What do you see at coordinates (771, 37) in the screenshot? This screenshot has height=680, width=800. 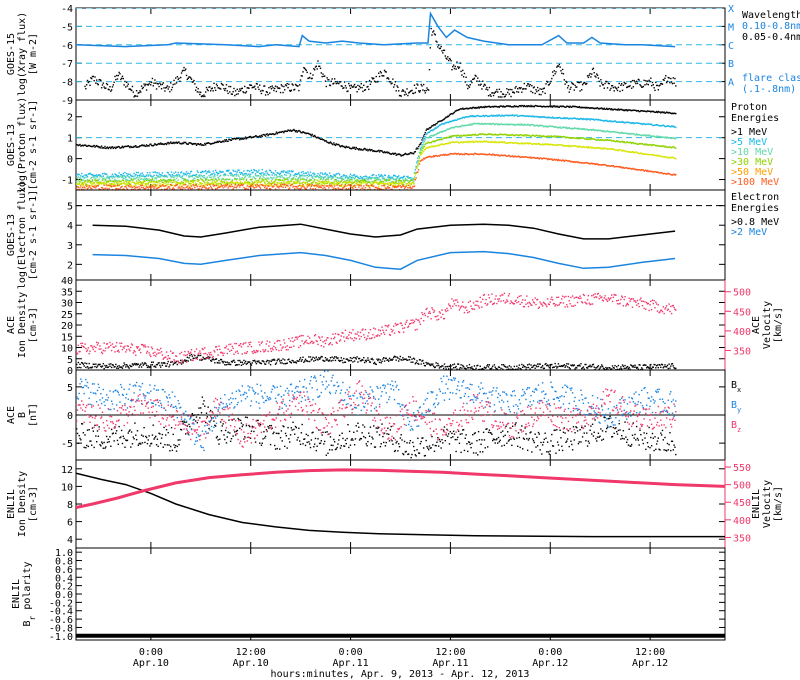 I see `legend-entry: 0.05-0.4nm` at bounding box center [771, 37].